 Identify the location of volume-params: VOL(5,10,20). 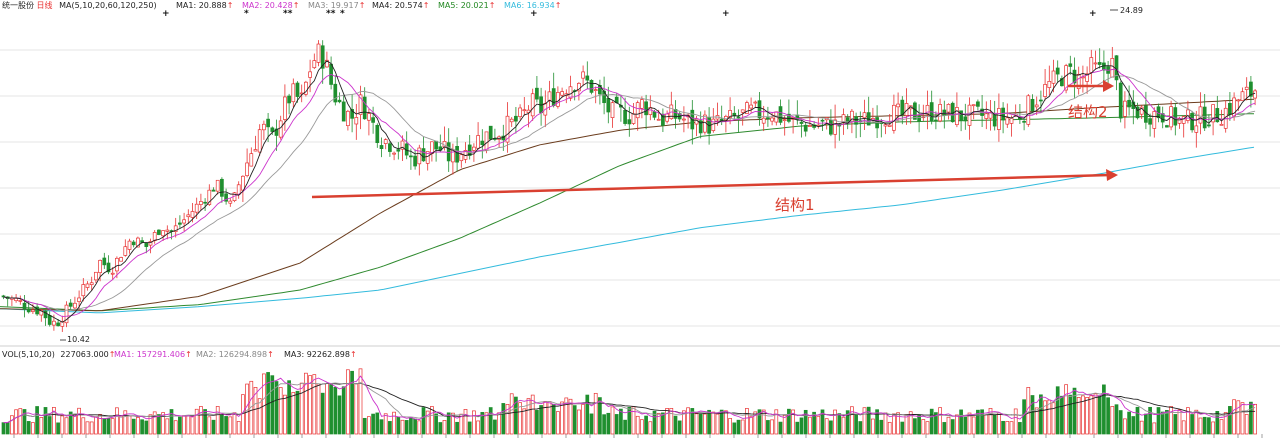
(28, 354).